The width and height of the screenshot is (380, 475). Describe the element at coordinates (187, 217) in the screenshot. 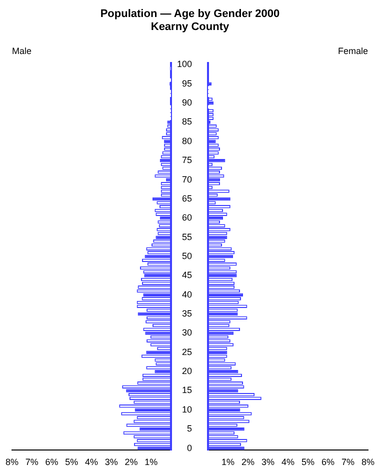

I see `y-tick-label: 60` at that location.